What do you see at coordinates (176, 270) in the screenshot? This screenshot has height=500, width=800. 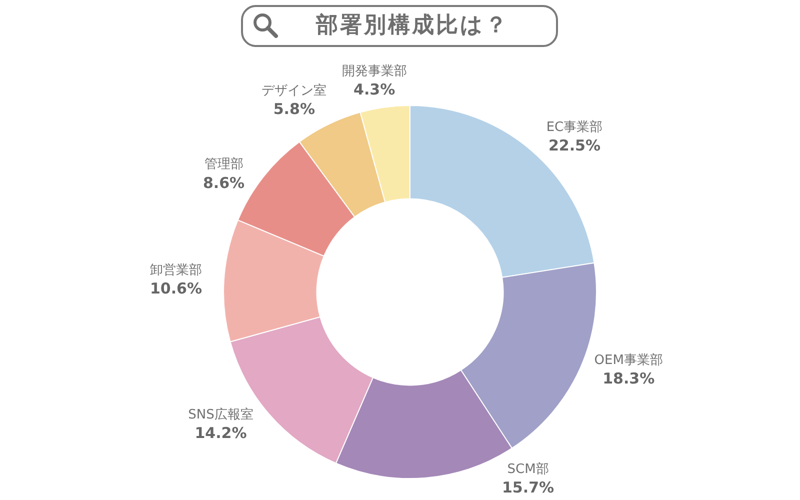 I see `slice-label: 卸営業部` at bounding box center [176, 270].